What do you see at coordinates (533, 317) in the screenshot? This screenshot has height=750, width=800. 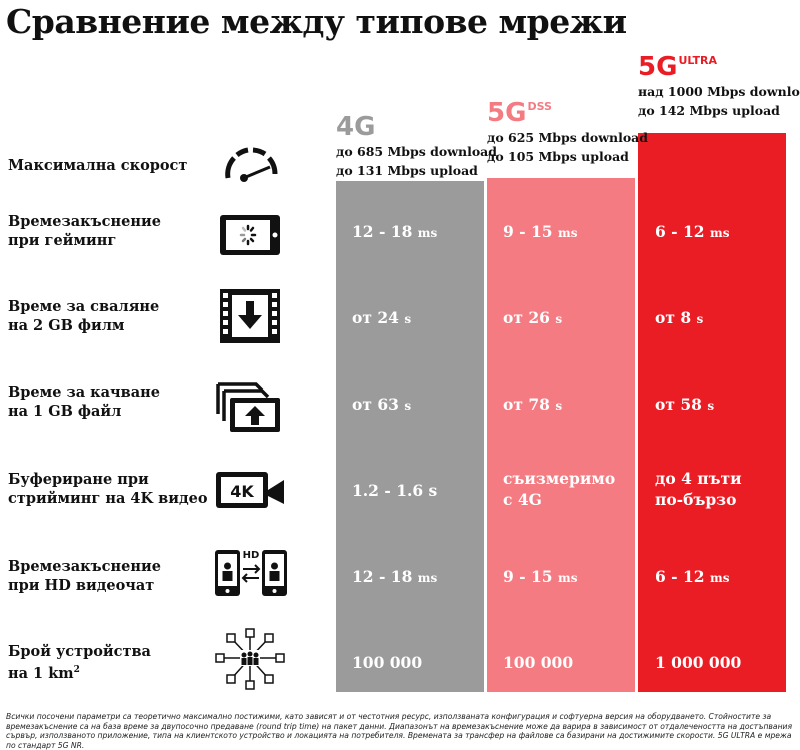 I see `value-dss-download: от 26 s` at bounding box center [533, 317].